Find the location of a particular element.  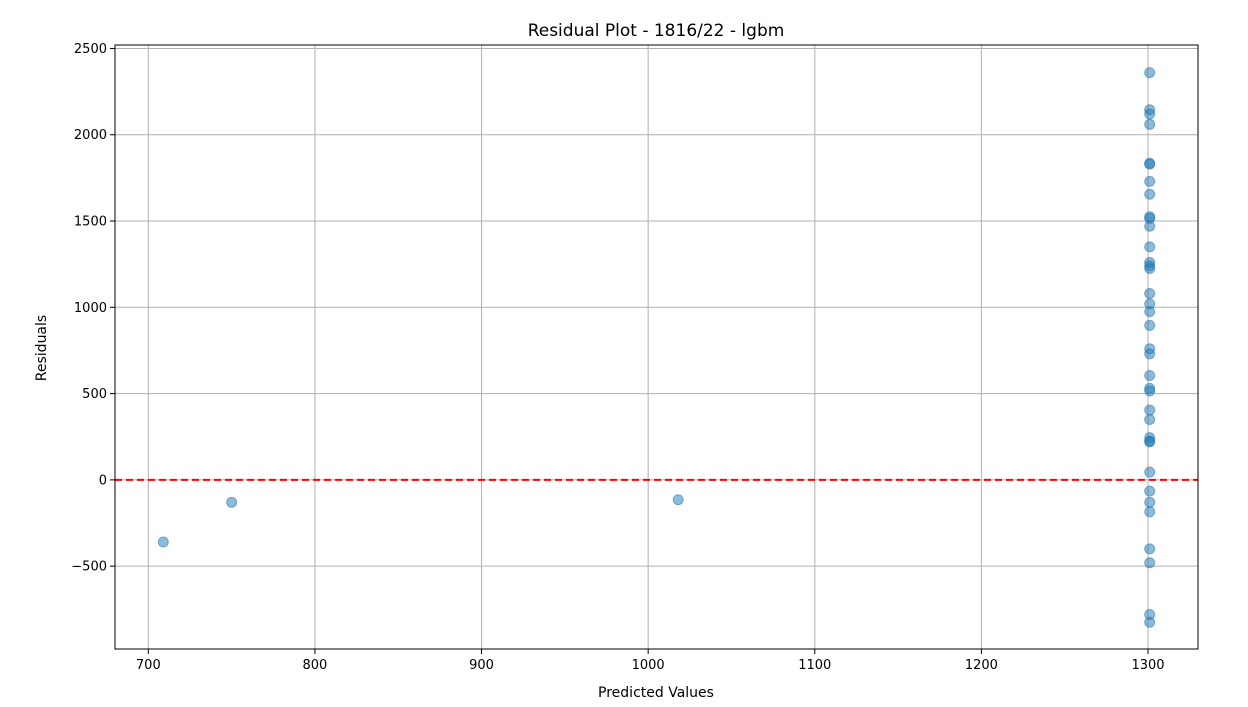

x-tick-label: 1000 is located at coordinates (648, 665).